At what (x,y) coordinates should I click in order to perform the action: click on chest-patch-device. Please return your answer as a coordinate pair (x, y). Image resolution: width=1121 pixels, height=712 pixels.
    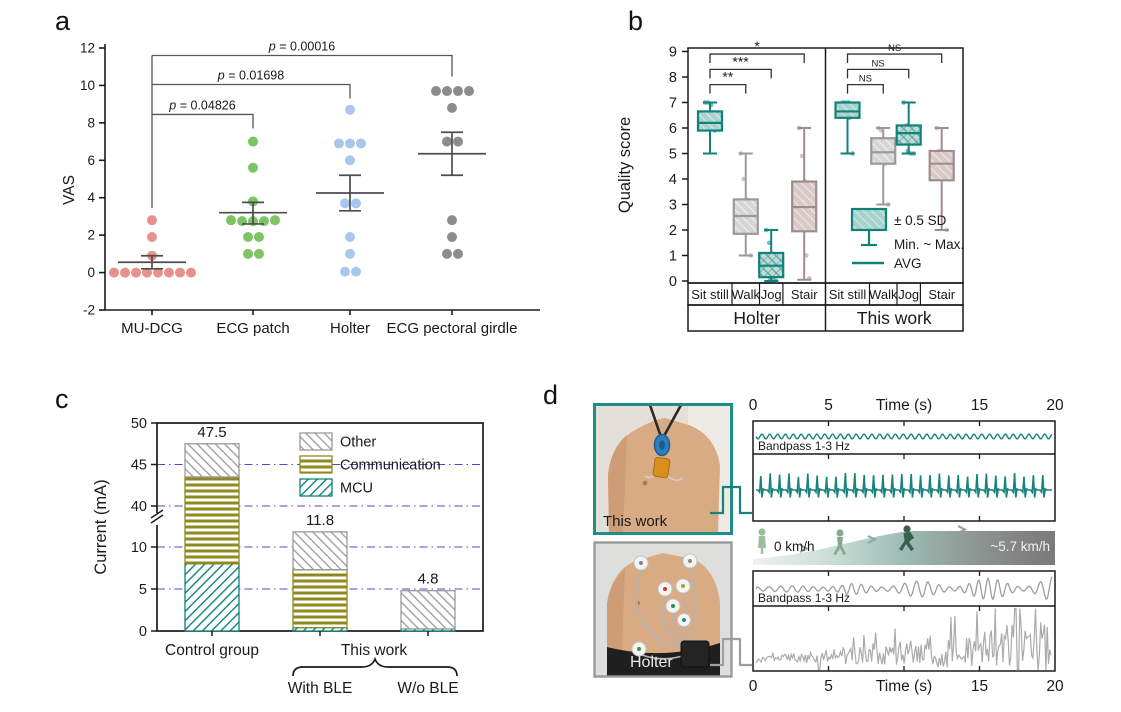
    Looking at the image, I should click on (661, 468).